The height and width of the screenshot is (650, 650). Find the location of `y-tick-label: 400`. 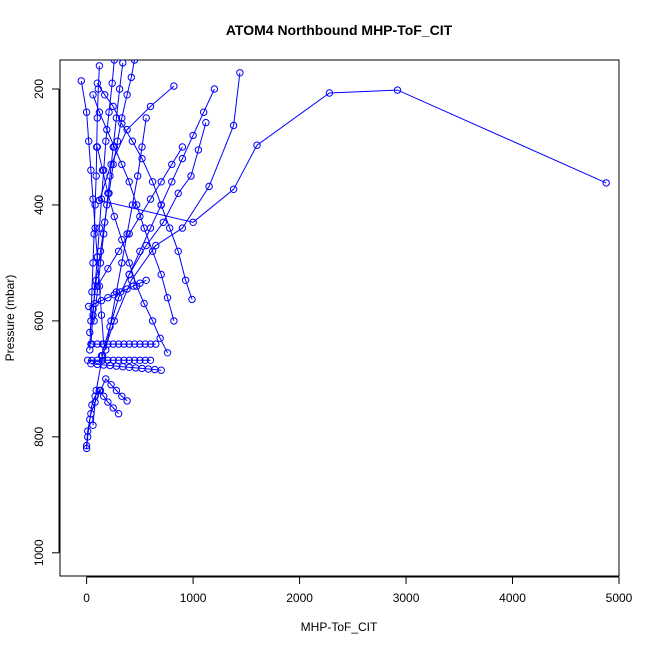

y-tick-label: 400 is located at coordinates (39, 205).